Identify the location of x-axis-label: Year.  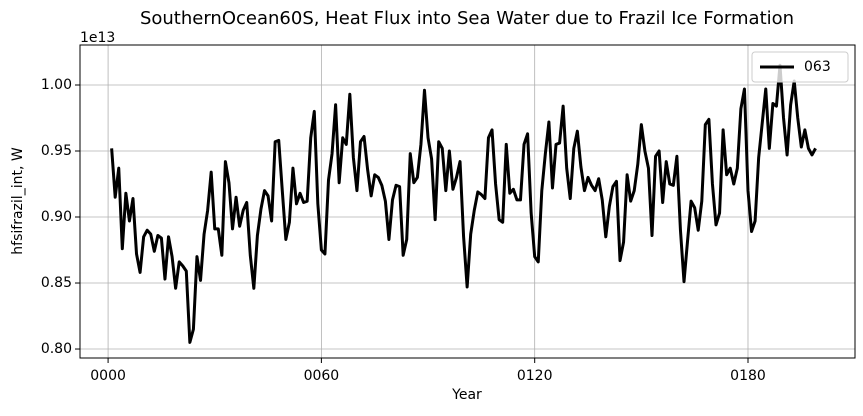
(466, 395).